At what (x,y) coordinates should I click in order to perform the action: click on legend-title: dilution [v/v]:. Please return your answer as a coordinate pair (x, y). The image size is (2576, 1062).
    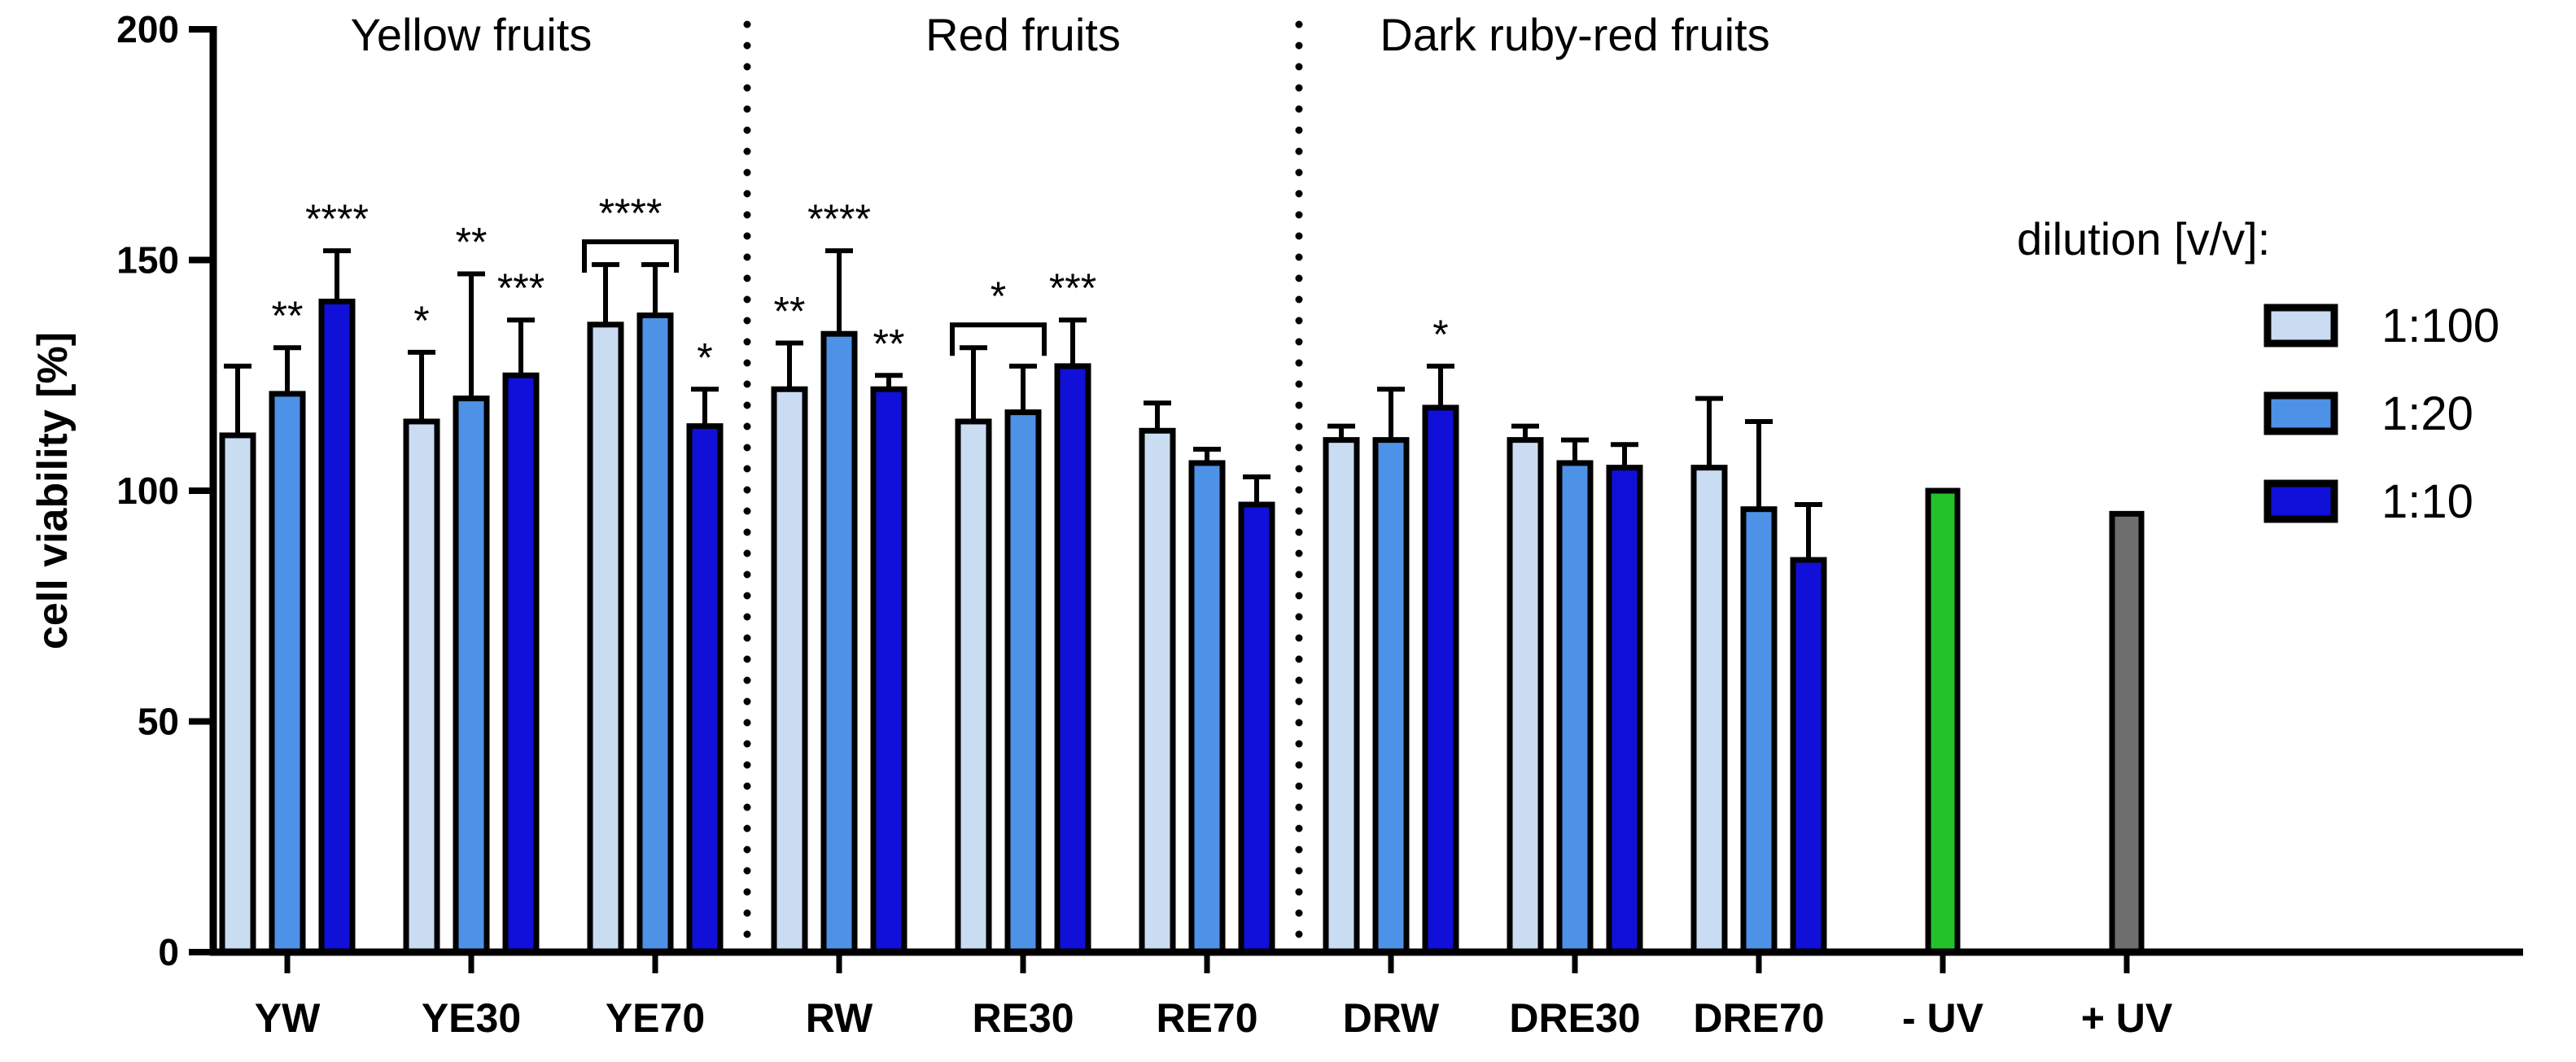
    Looking at the image, I should click on (2143, 238).